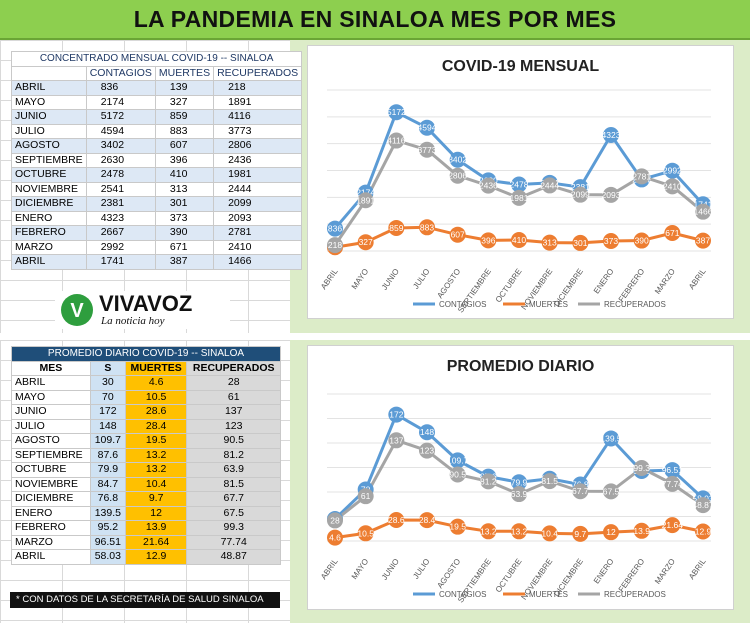 This screenshot has width=750, height=623. Describe the element at coordinates (120, 102) in the screenshot. I see `monthly-table-cell: 2174` at that location.